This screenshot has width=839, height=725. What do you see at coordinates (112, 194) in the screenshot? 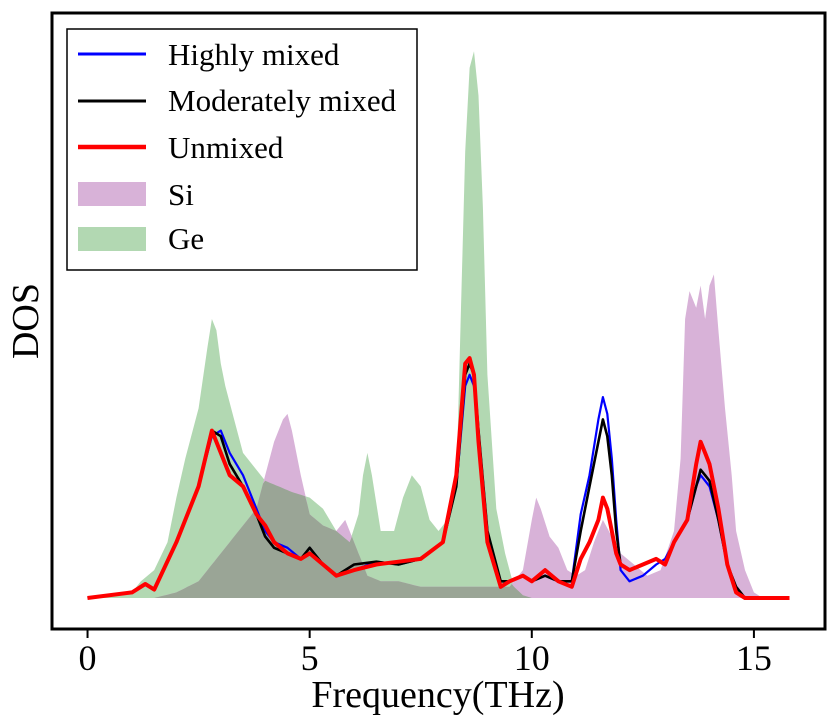
I see `legend-swatch-si` at bounding box center [112, 194].